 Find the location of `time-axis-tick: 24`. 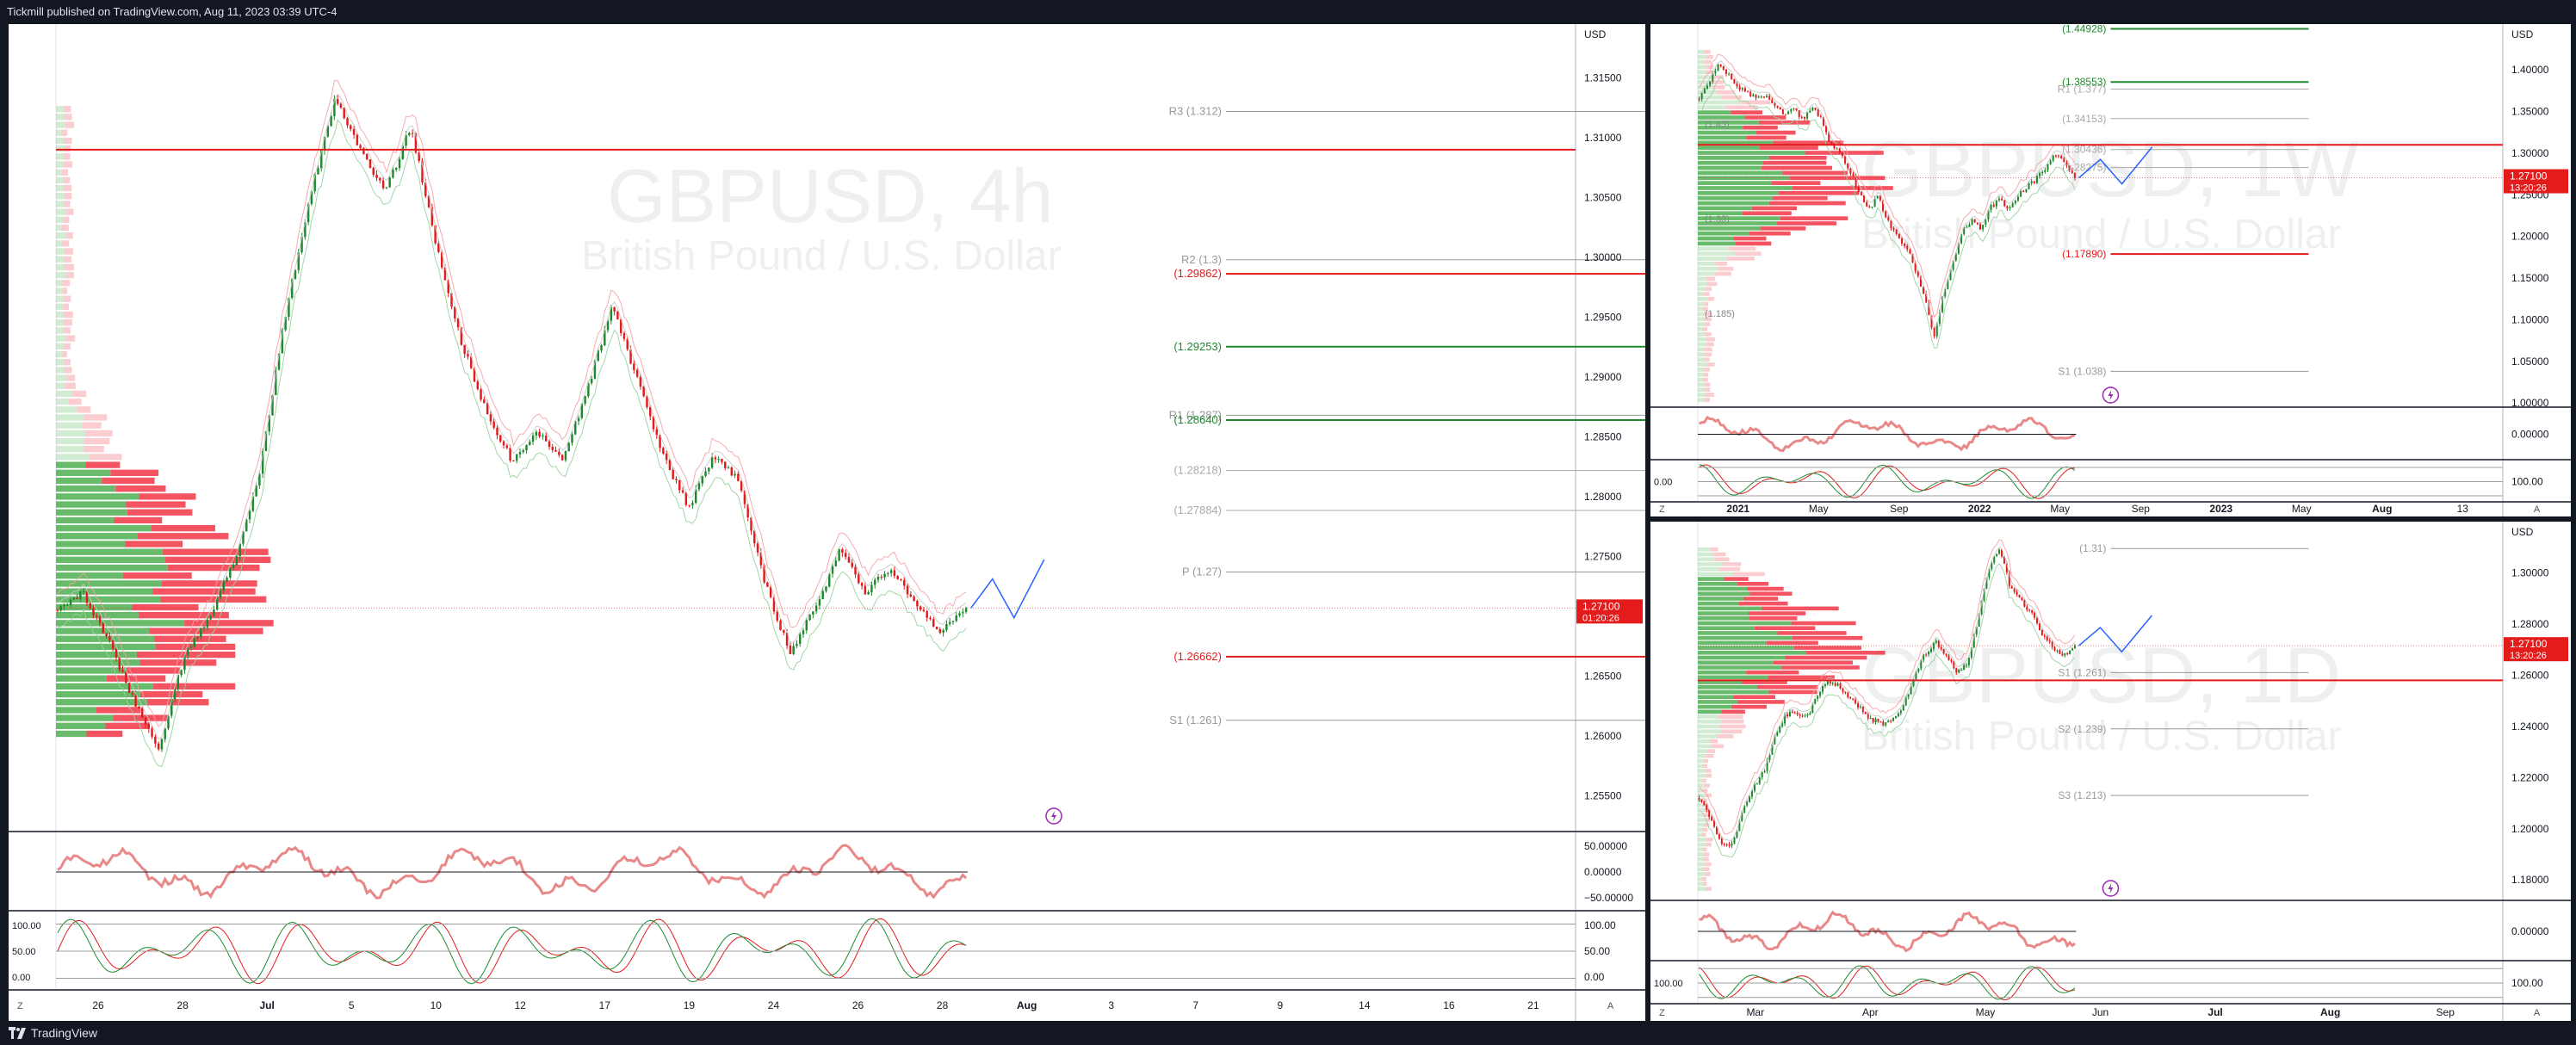

time-axis-tick: 24 is located at coordinates (774, 1005).